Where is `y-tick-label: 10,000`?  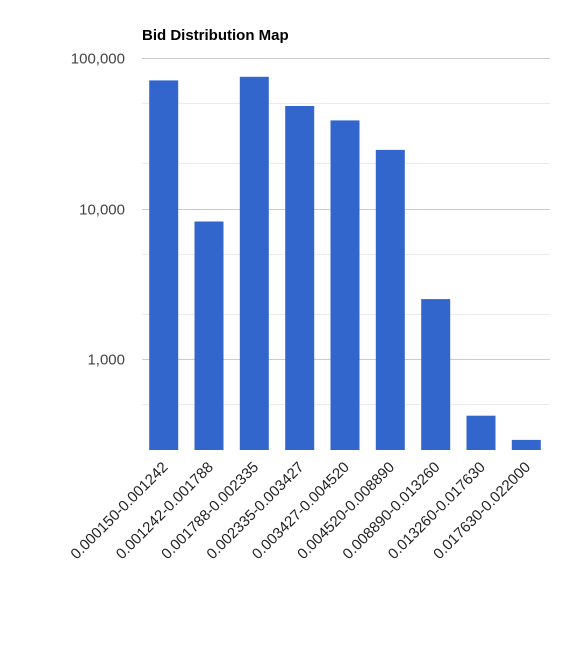 y-tick-label: 10,000 is located at coordinates (102, 210).